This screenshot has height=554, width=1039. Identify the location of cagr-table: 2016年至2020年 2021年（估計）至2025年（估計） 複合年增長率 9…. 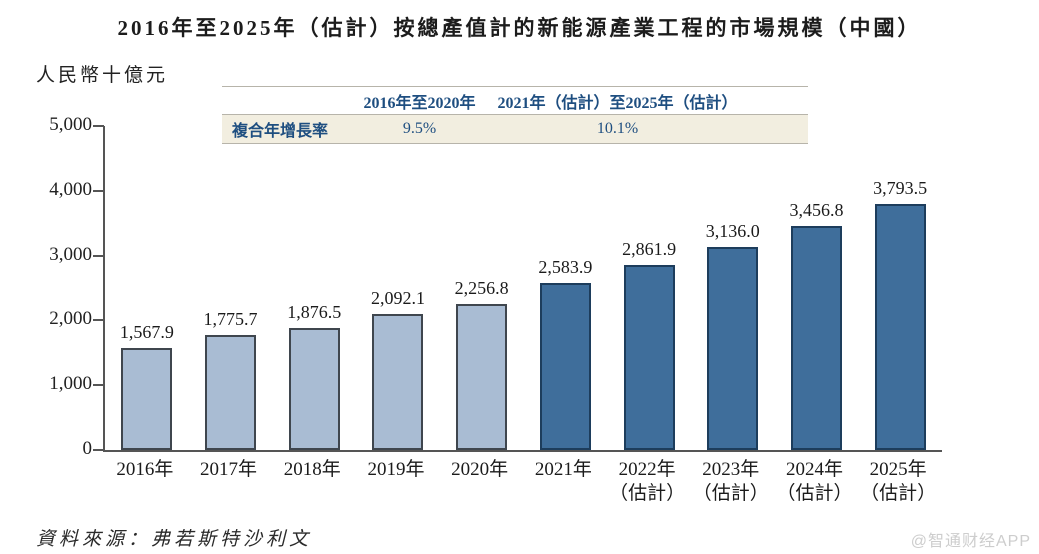
(515, 115).